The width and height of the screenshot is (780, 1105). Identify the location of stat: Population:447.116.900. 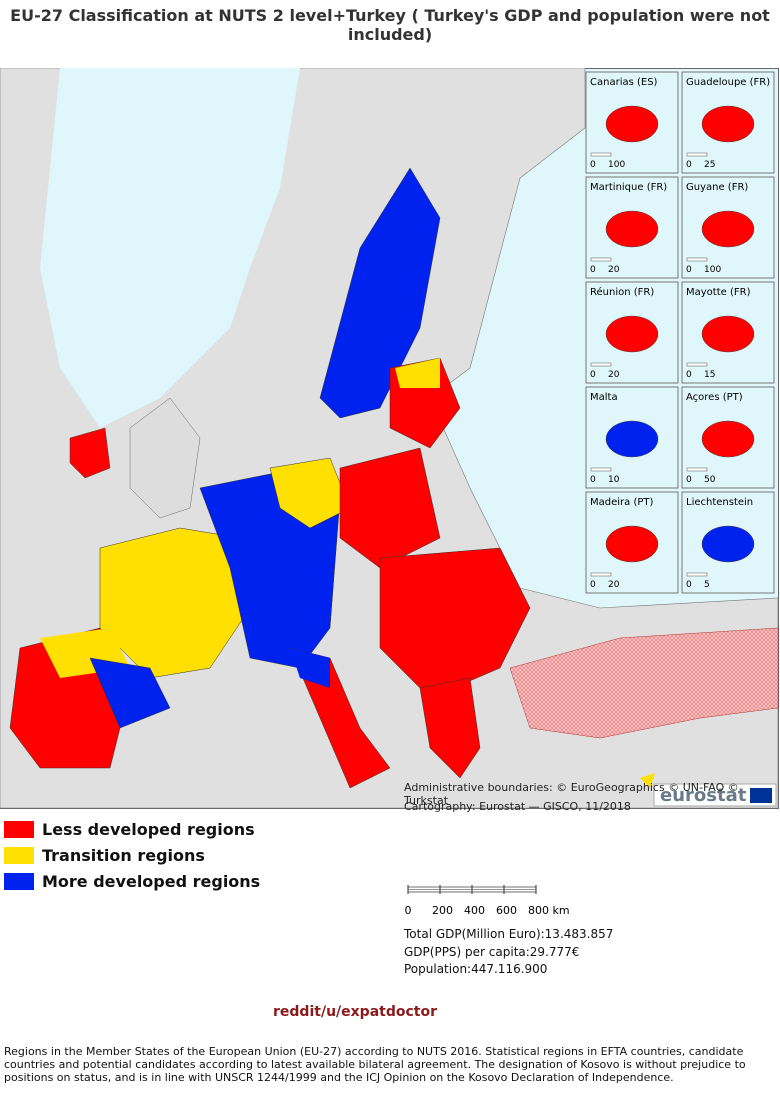
(476, 969).